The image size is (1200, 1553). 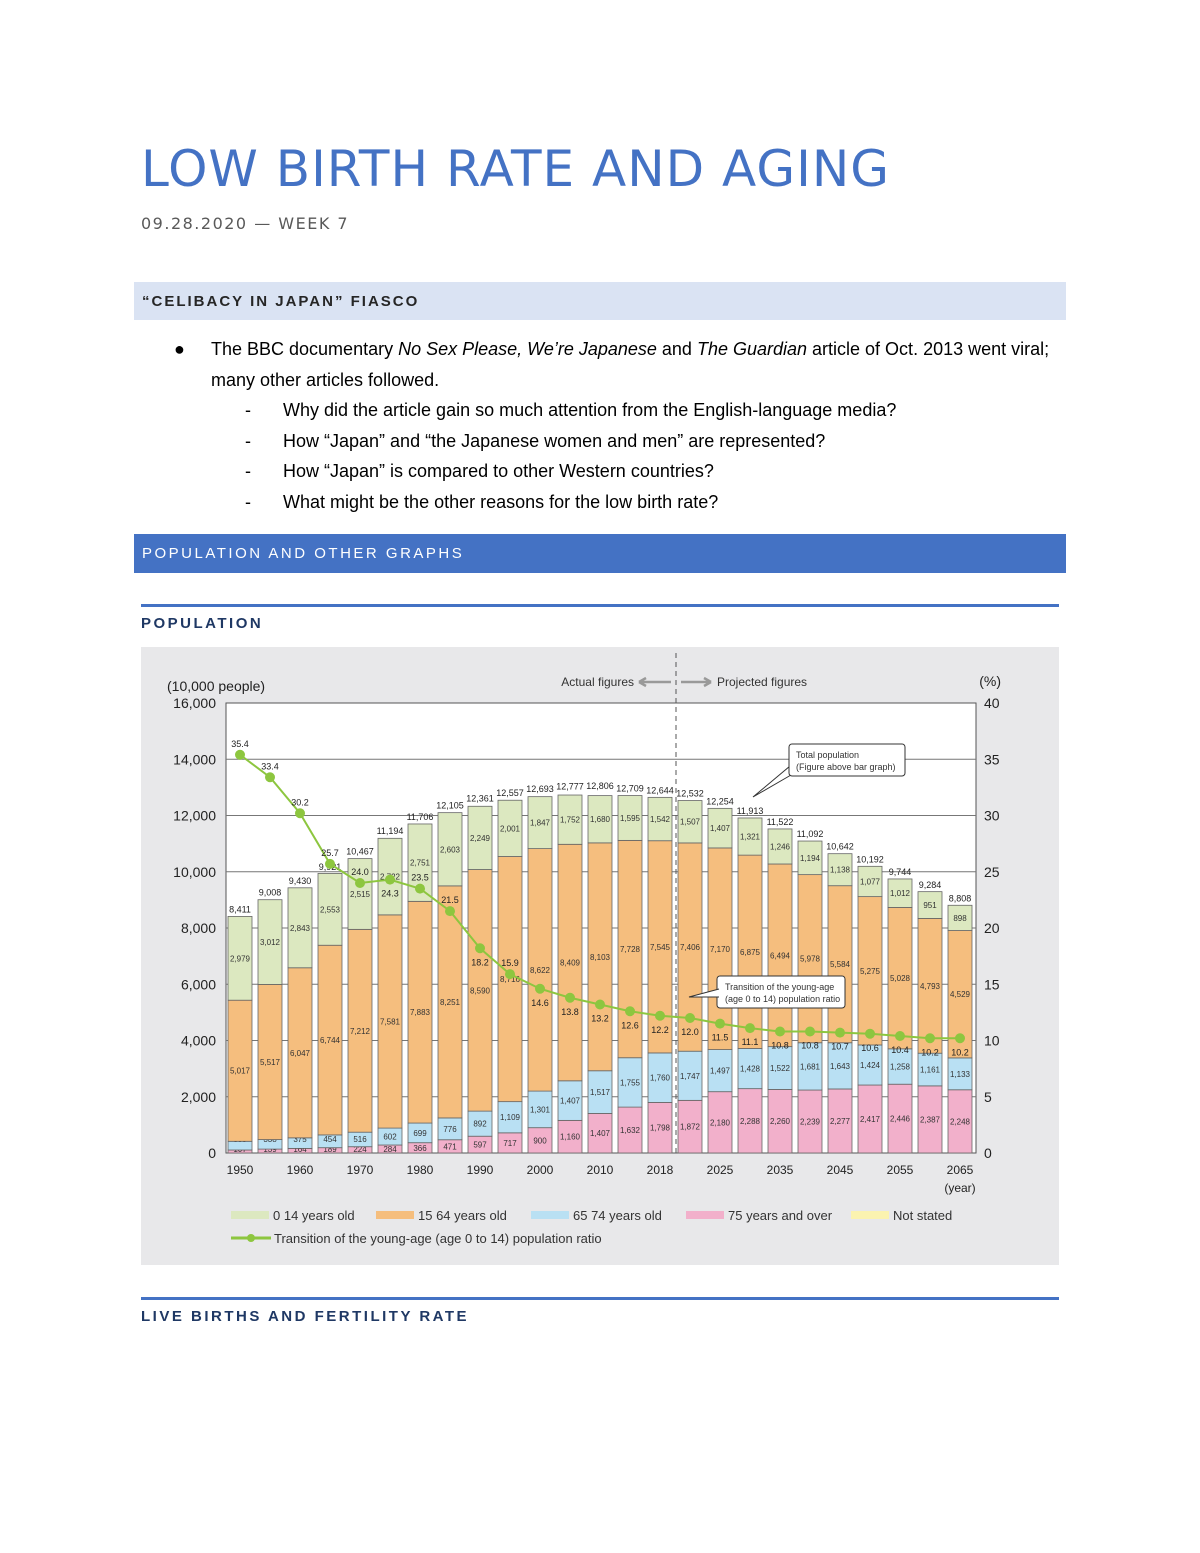 What do you see at coordinates (420, 817) in the screenshot?
I see `total-value-label: 11,706` at bounding box center [420, 817].